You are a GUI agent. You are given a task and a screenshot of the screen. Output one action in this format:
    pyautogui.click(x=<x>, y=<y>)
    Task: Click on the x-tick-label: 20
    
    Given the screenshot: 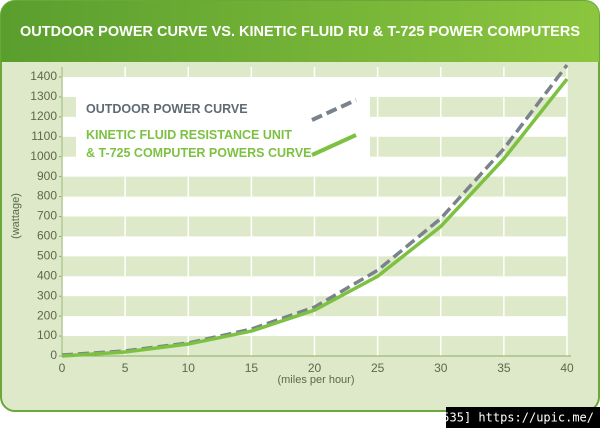 What is the action you would take?
    pyautogui.click(x=315, y=368)
    